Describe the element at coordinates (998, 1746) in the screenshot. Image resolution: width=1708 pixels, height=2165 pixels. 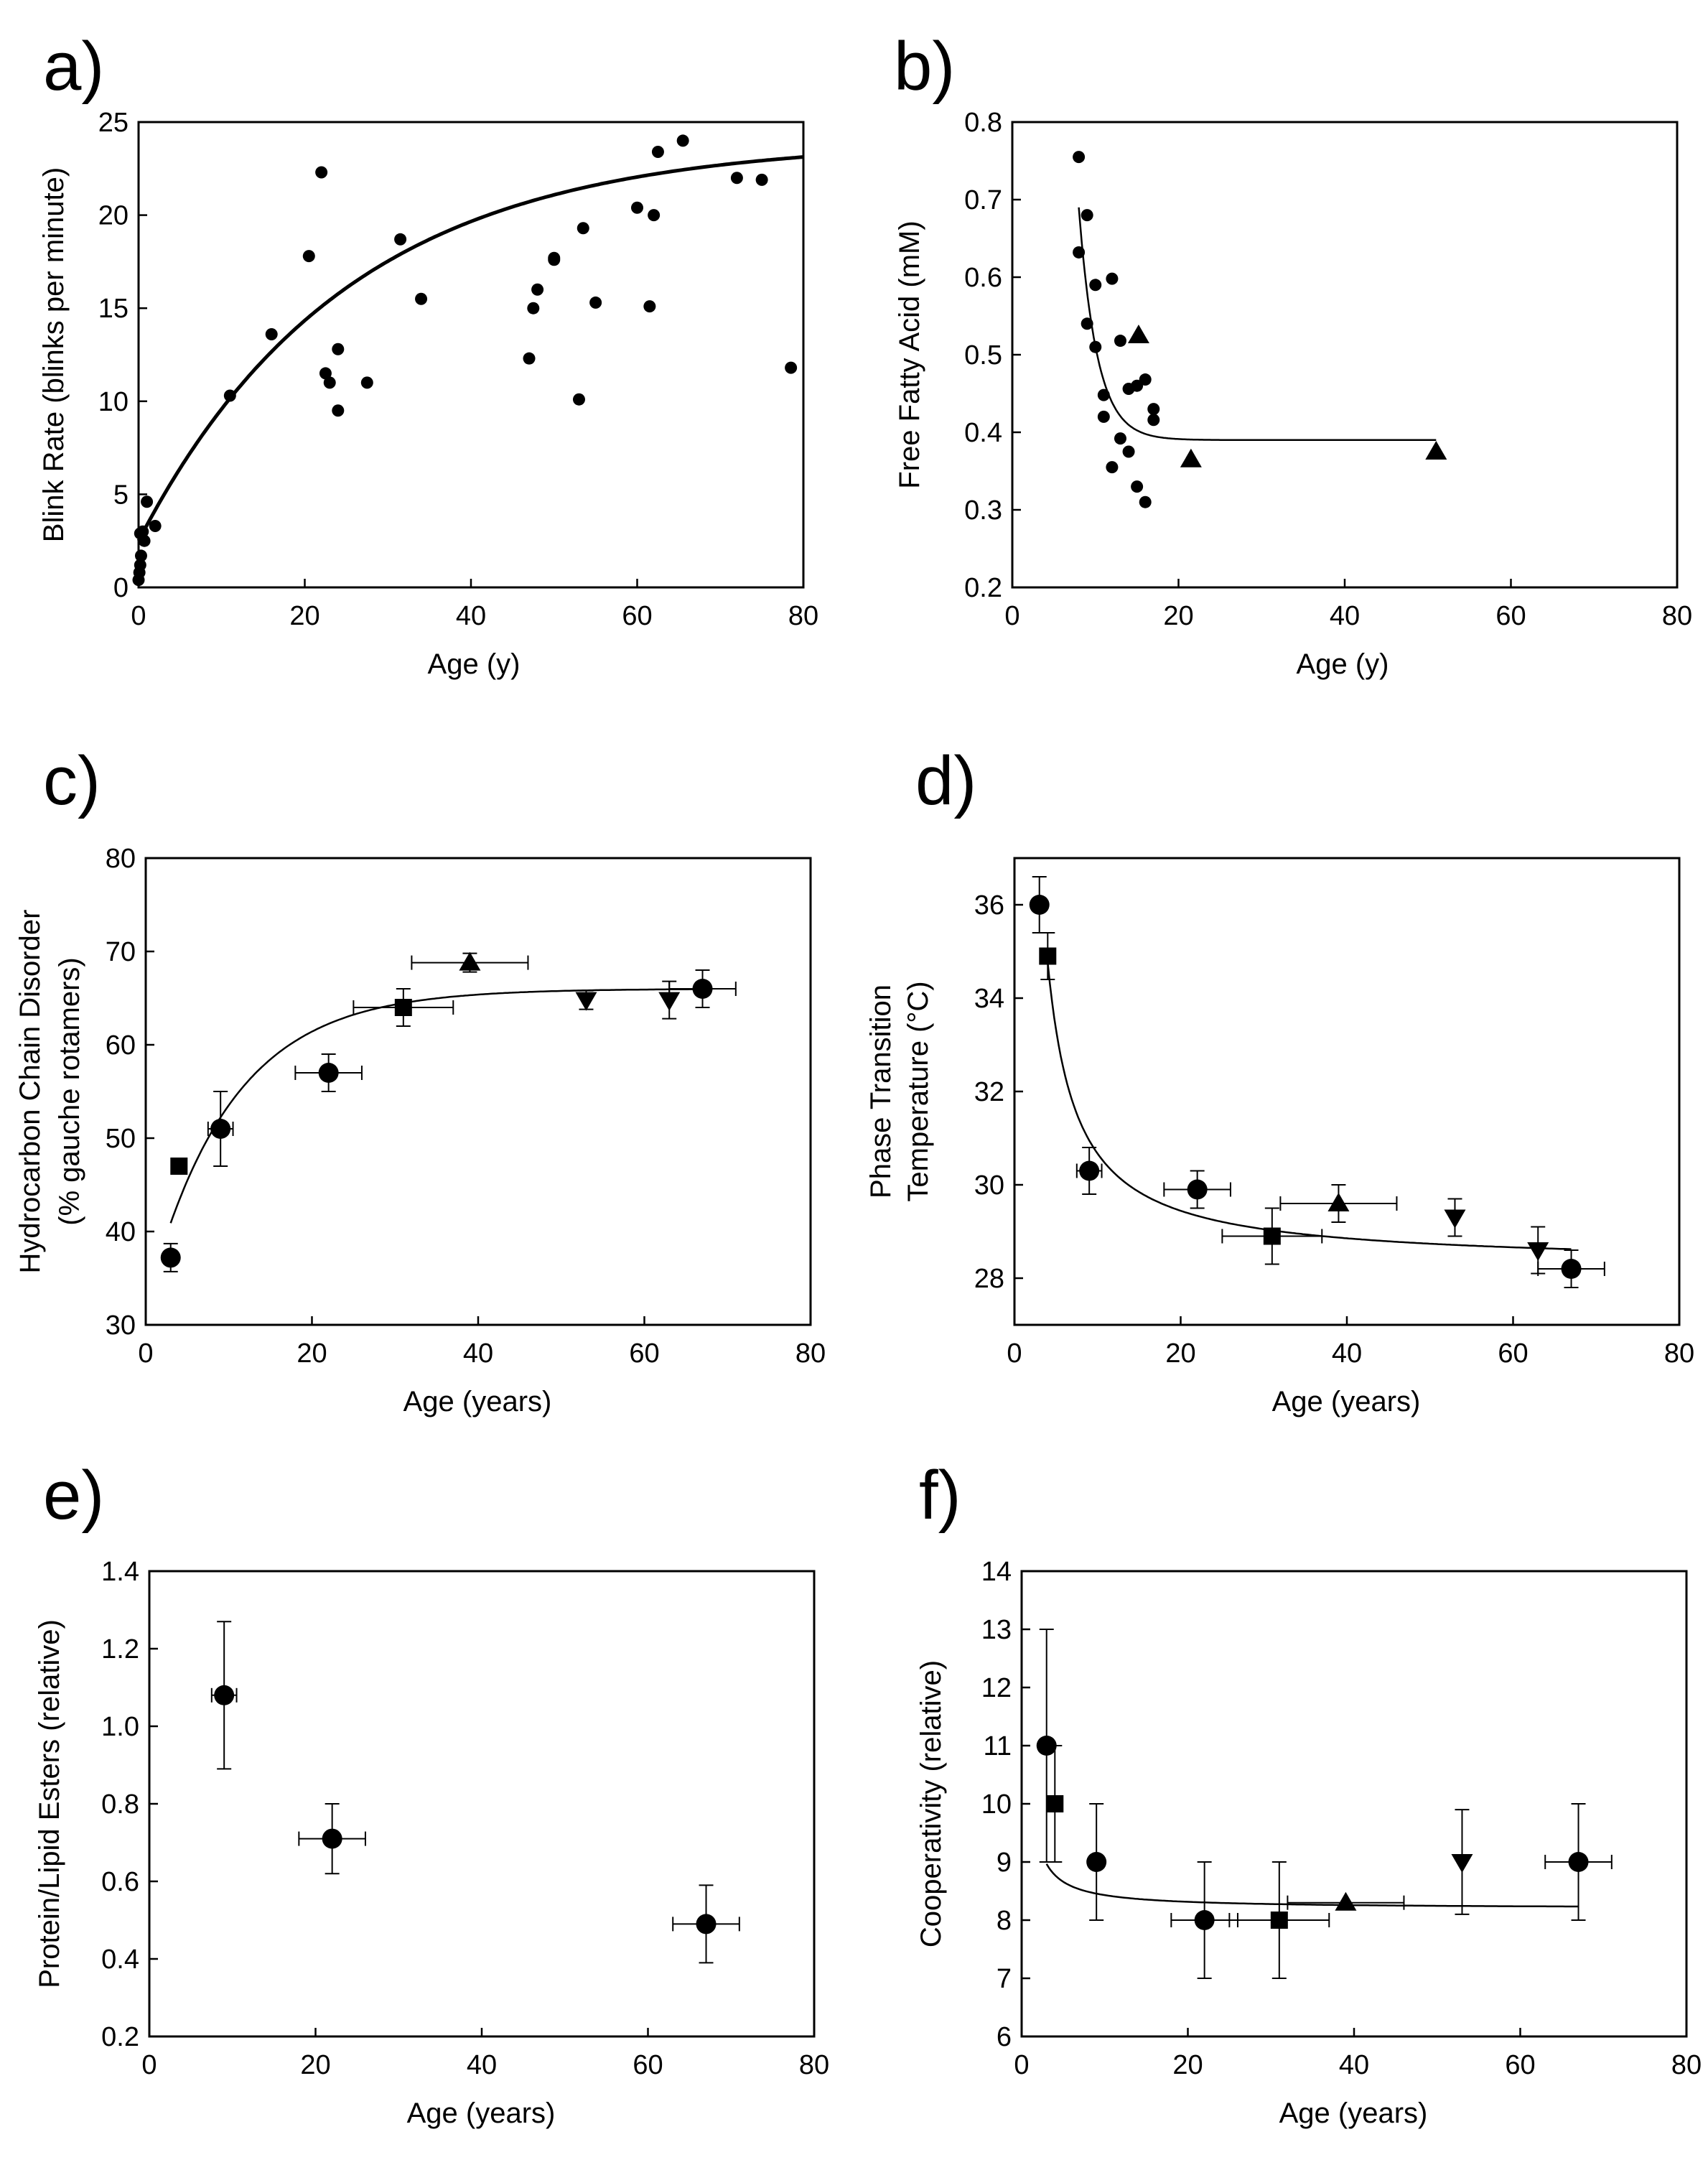
I see `y-tick-label: 11` at that location.